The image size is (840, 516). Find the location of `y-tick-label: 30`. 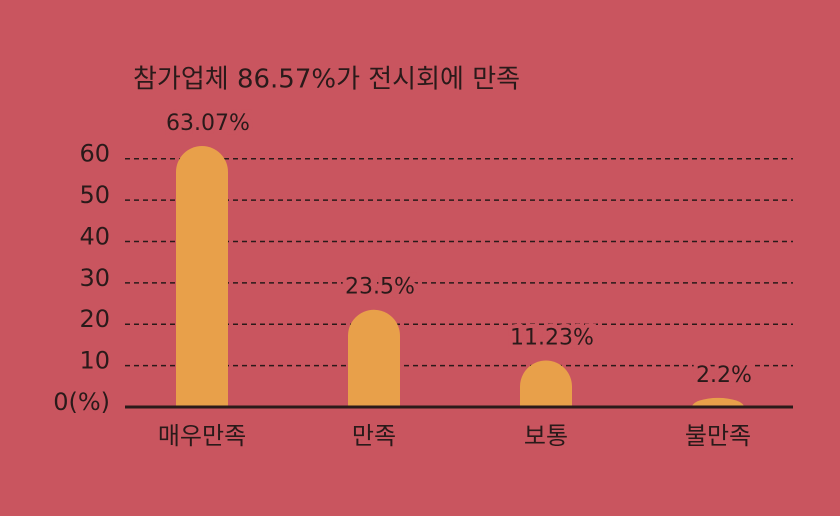

y-tick-label: 30 is located at coordinates (94, 278).